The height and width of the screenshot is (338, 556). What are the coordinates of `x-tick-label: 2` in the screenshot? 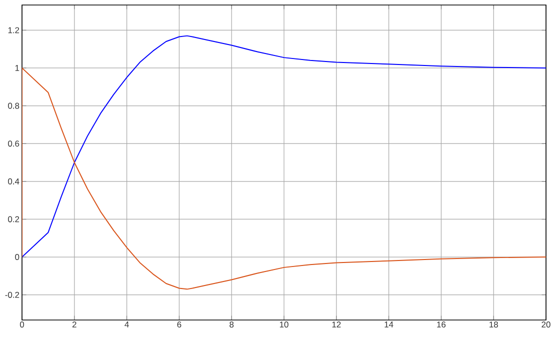 It's located at (74, 325).